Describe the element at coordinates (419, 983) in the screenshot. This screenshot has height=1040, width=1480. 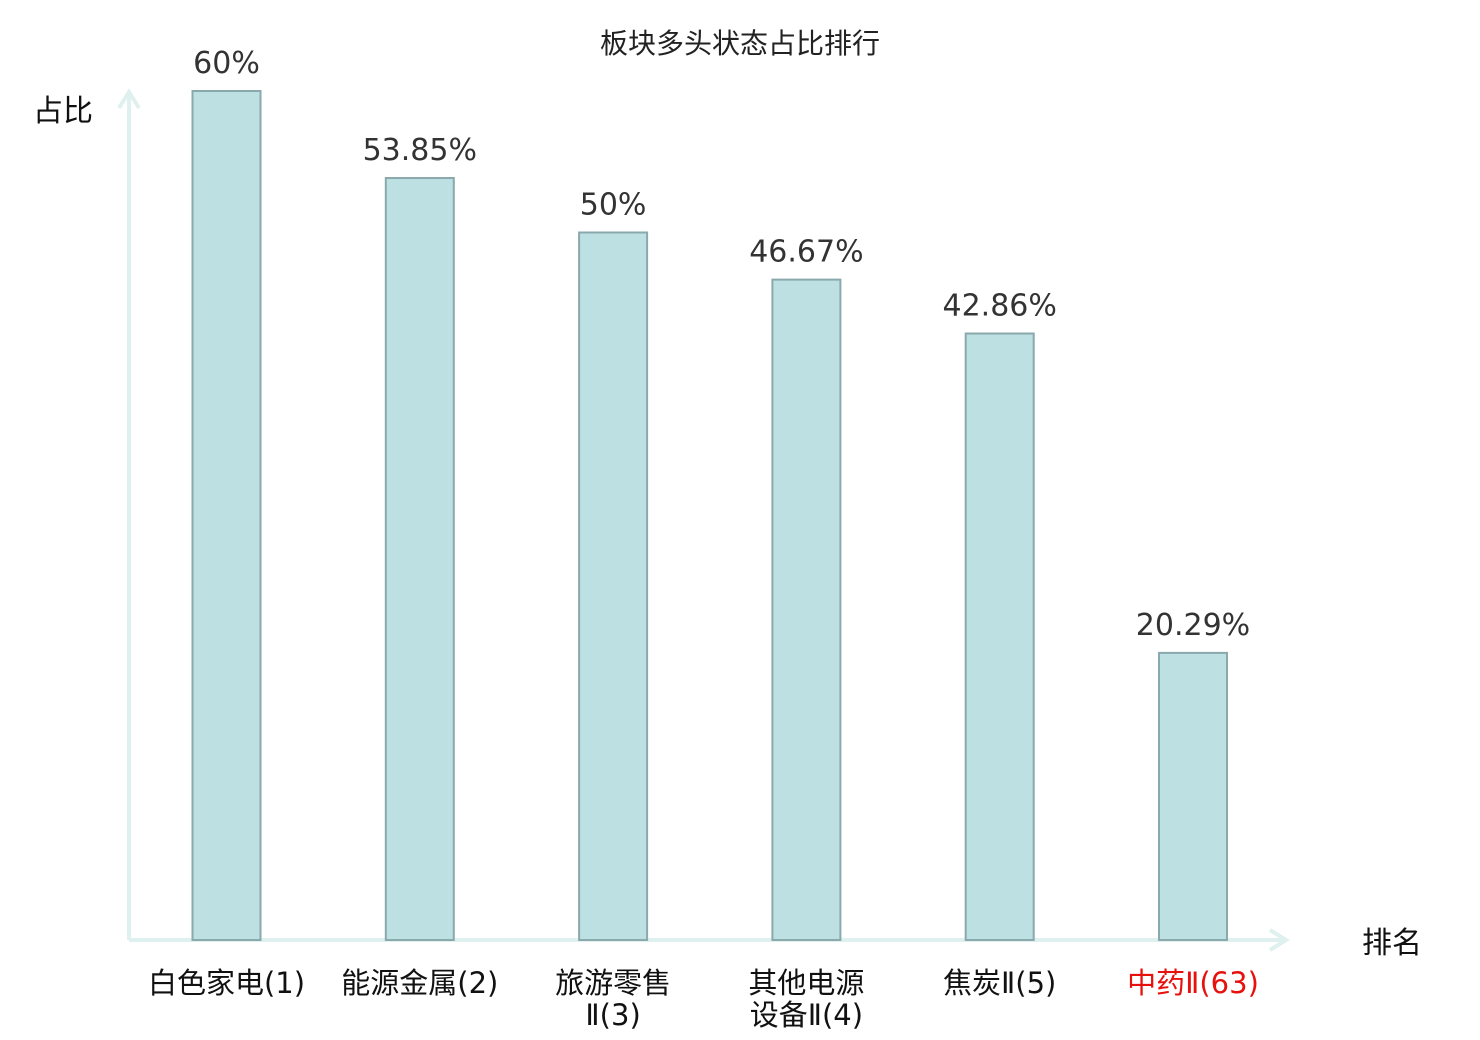
I see `x-tick-label-2: 能源金属(2)` at that location.